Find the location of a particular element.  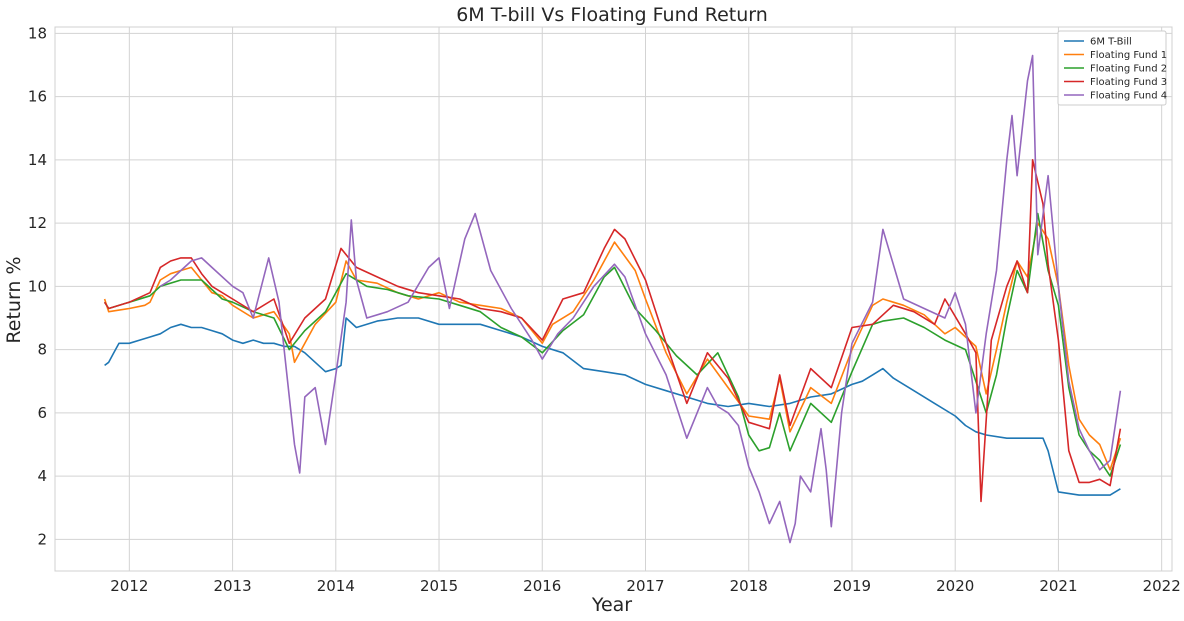

y-tick-labels: 2 4 6 8 10 12 14 16 18 is located at coordinates (37, 286).